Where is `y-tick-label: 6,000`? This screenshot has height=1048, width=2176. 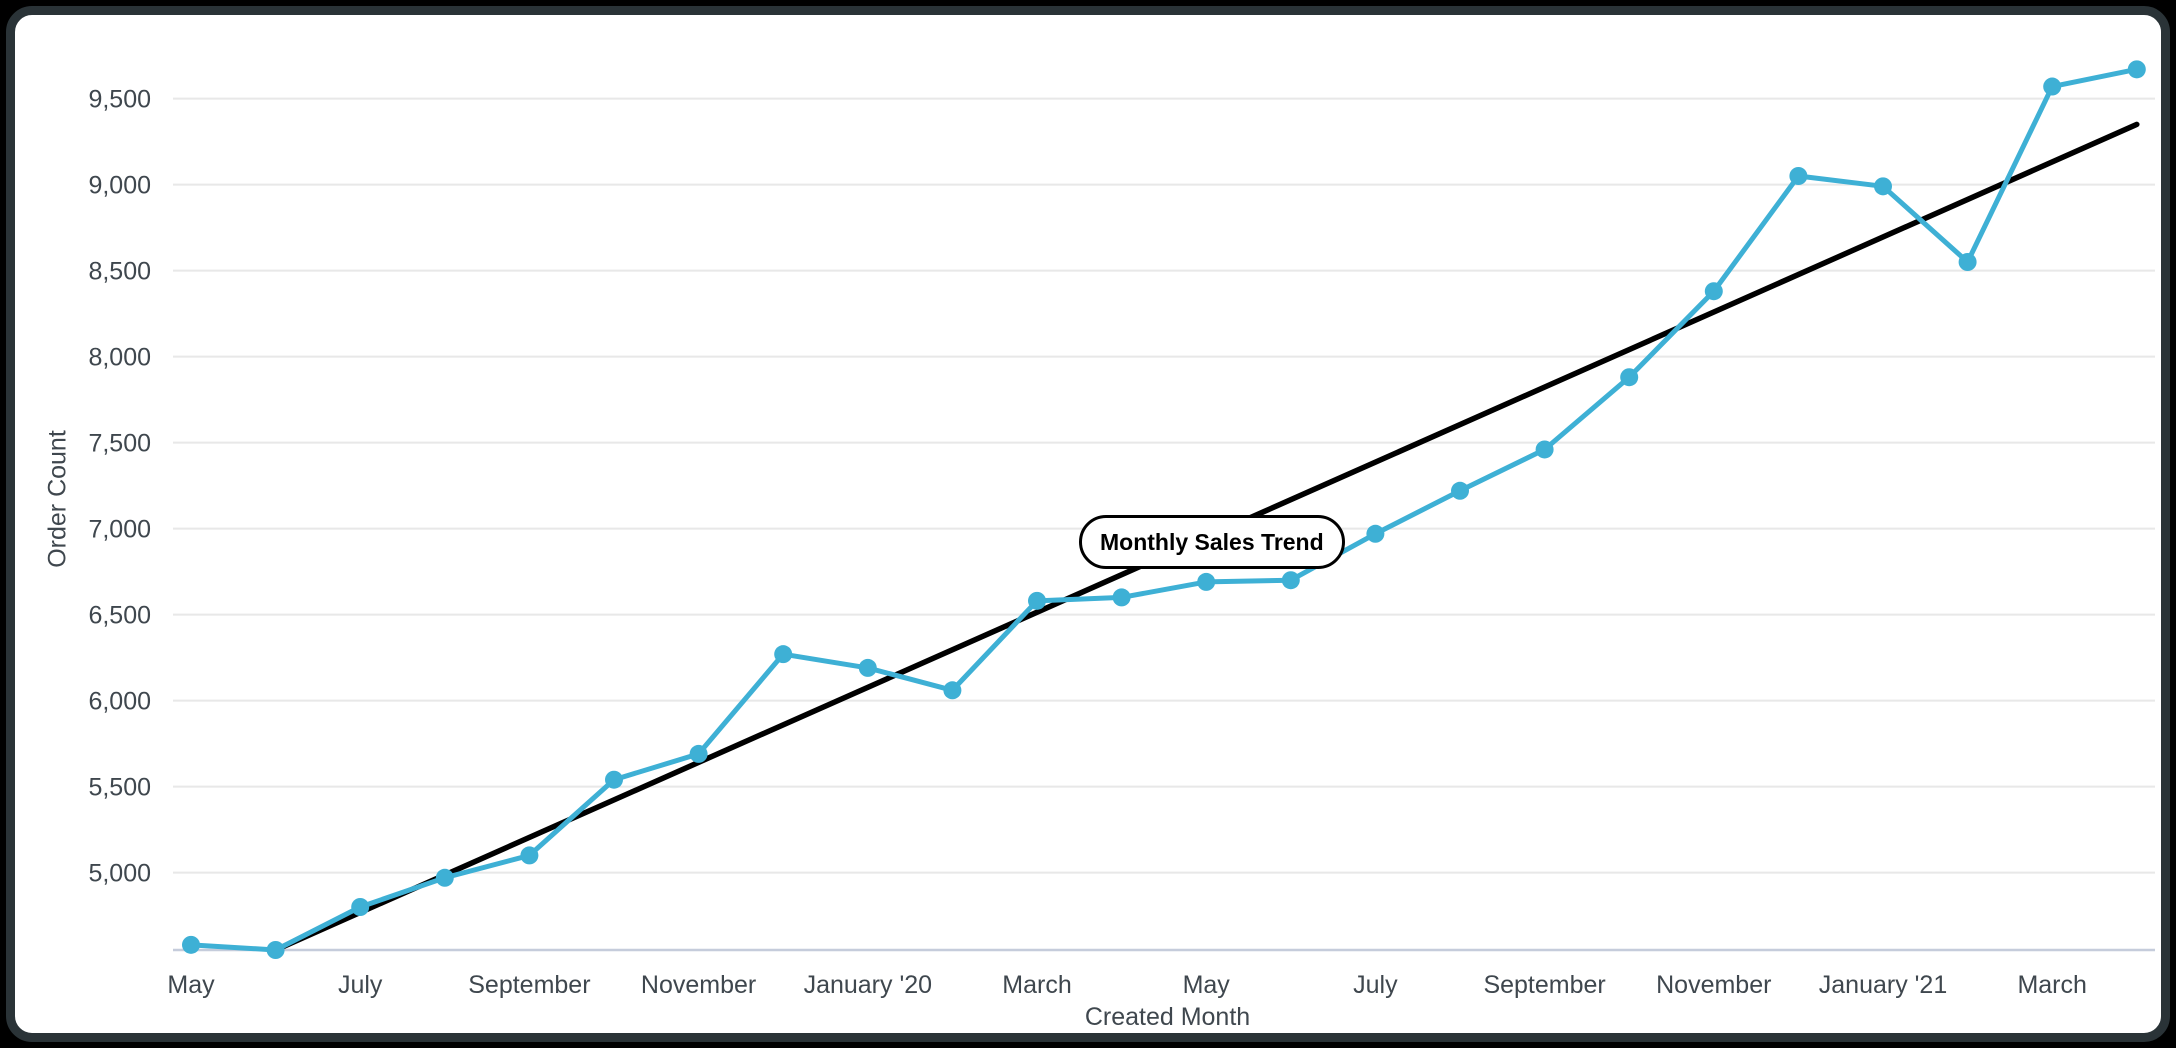 y-tick-label: 6,000 is located at coordinates (119, 702).